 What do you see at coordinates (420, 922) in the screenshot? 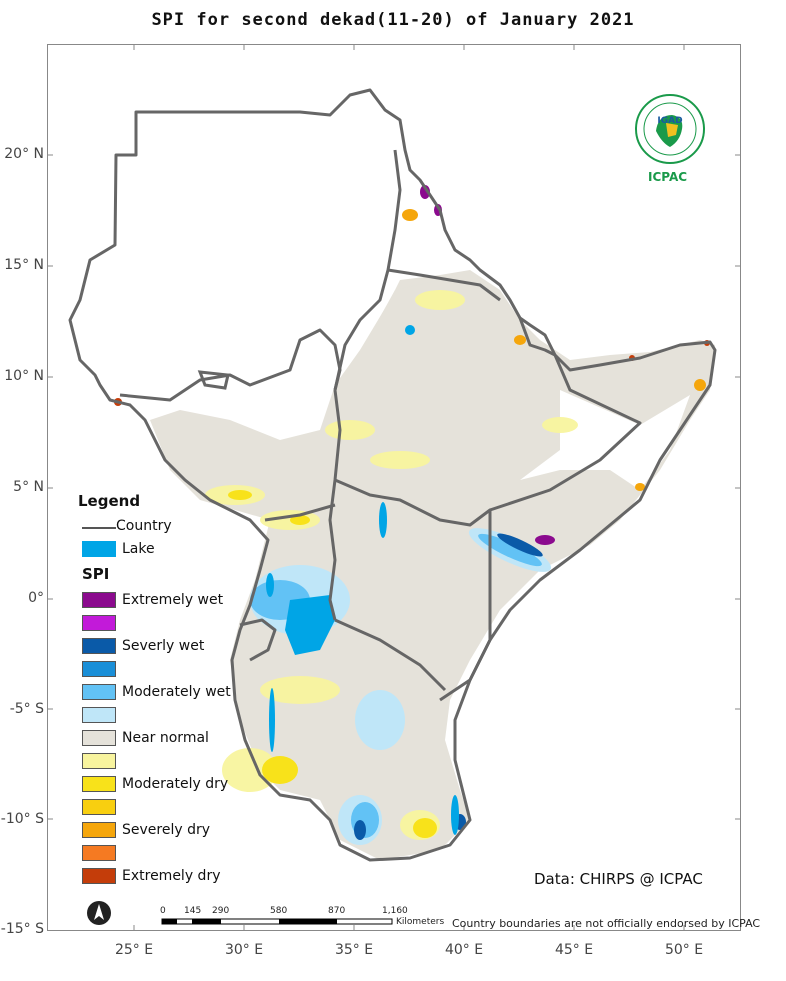
I see `scale-unit: Kilometers` at bounding box center [420, 922].